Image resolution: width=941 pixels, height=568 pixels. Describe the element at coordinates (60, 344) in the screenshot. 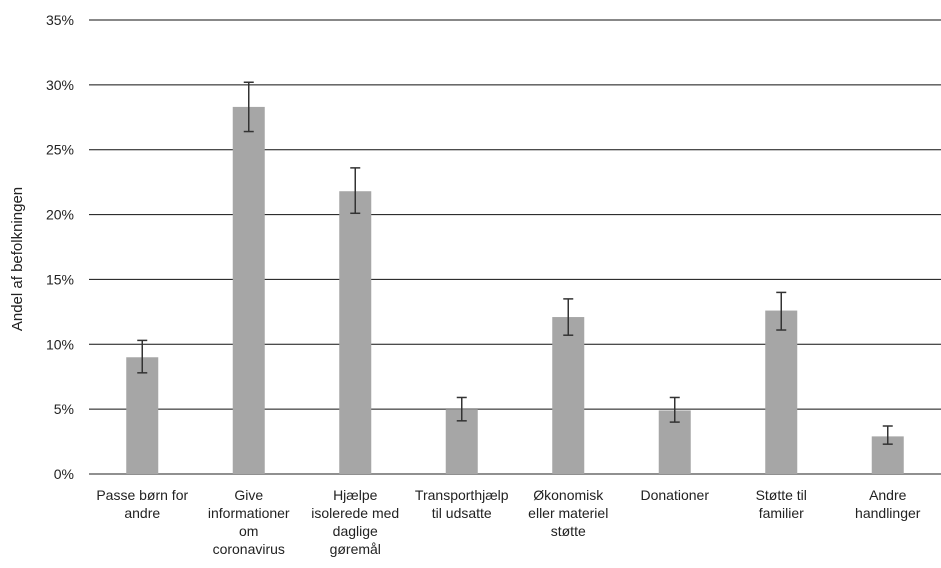

I see `y-tick-label: 10%` at that location.